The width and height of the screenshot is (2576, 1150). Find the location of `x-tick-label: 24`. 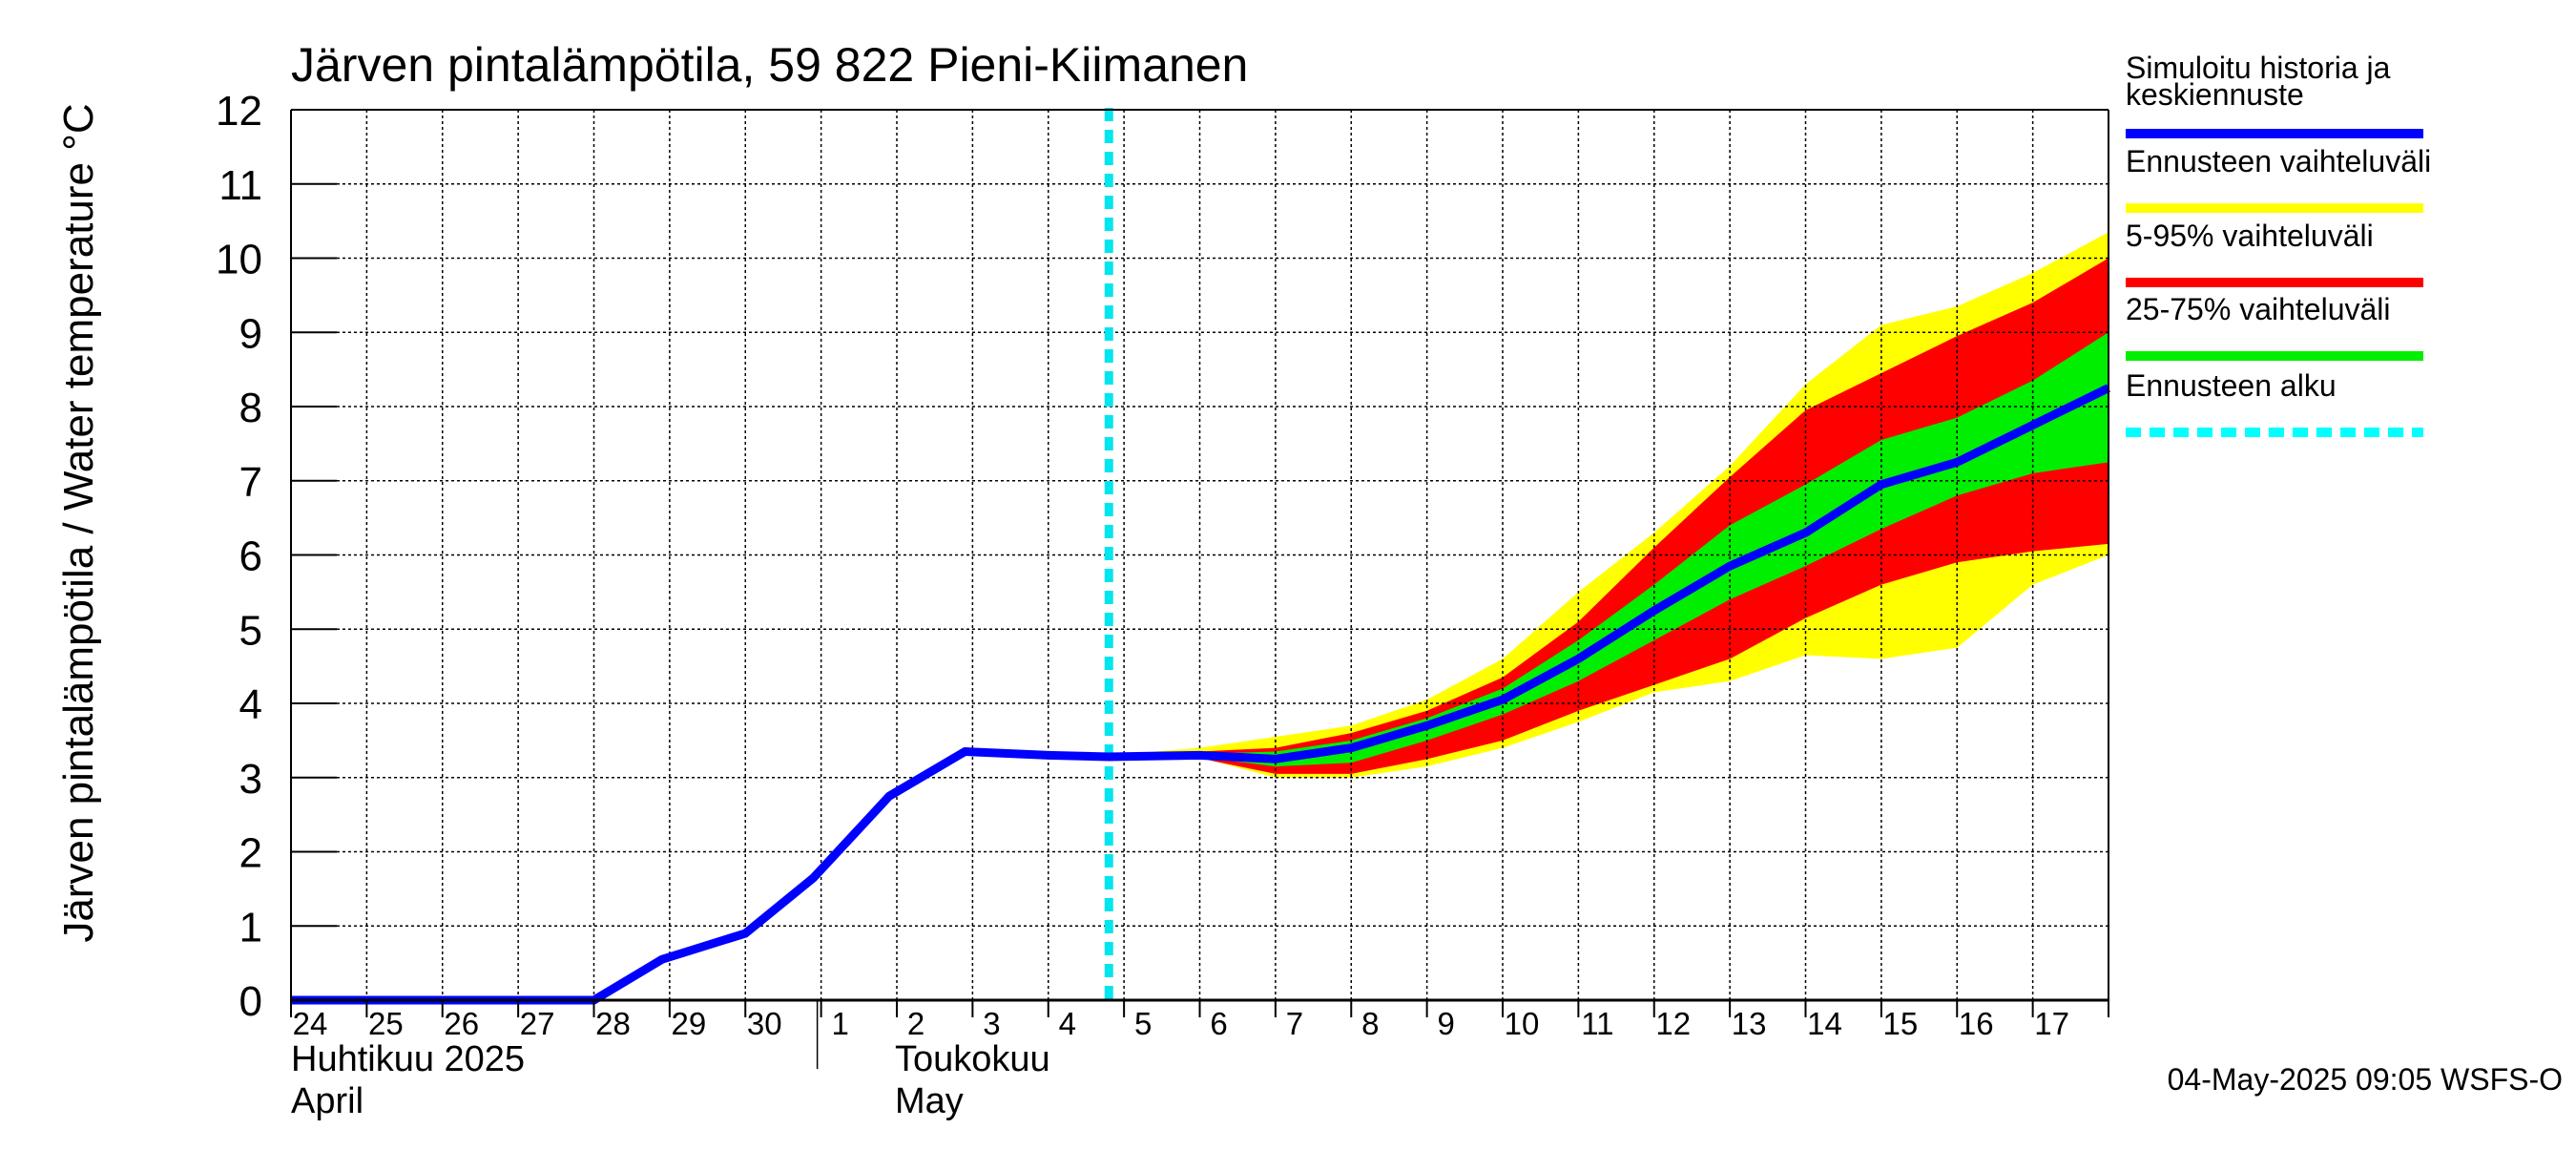

x-tick-label: 24 is located at coordinates (310, 1024).